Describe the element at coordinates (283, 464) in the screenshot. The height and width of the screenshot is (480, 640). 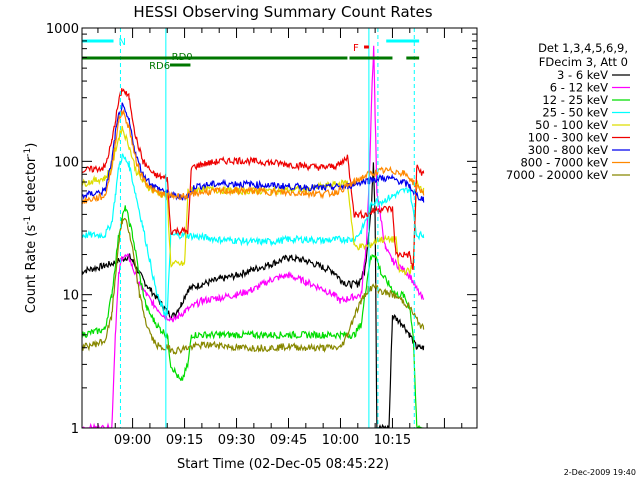
I see `x-axis-label: Start Time (02-Dec-05 08:45:22)` at that location.